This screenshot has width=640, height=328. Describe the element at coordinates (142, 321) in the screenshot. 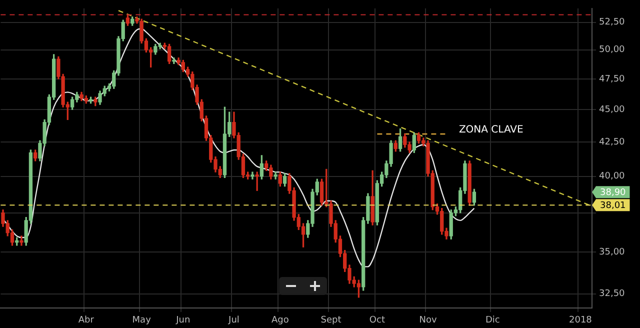

I see `x-tick-label: May` at that location.